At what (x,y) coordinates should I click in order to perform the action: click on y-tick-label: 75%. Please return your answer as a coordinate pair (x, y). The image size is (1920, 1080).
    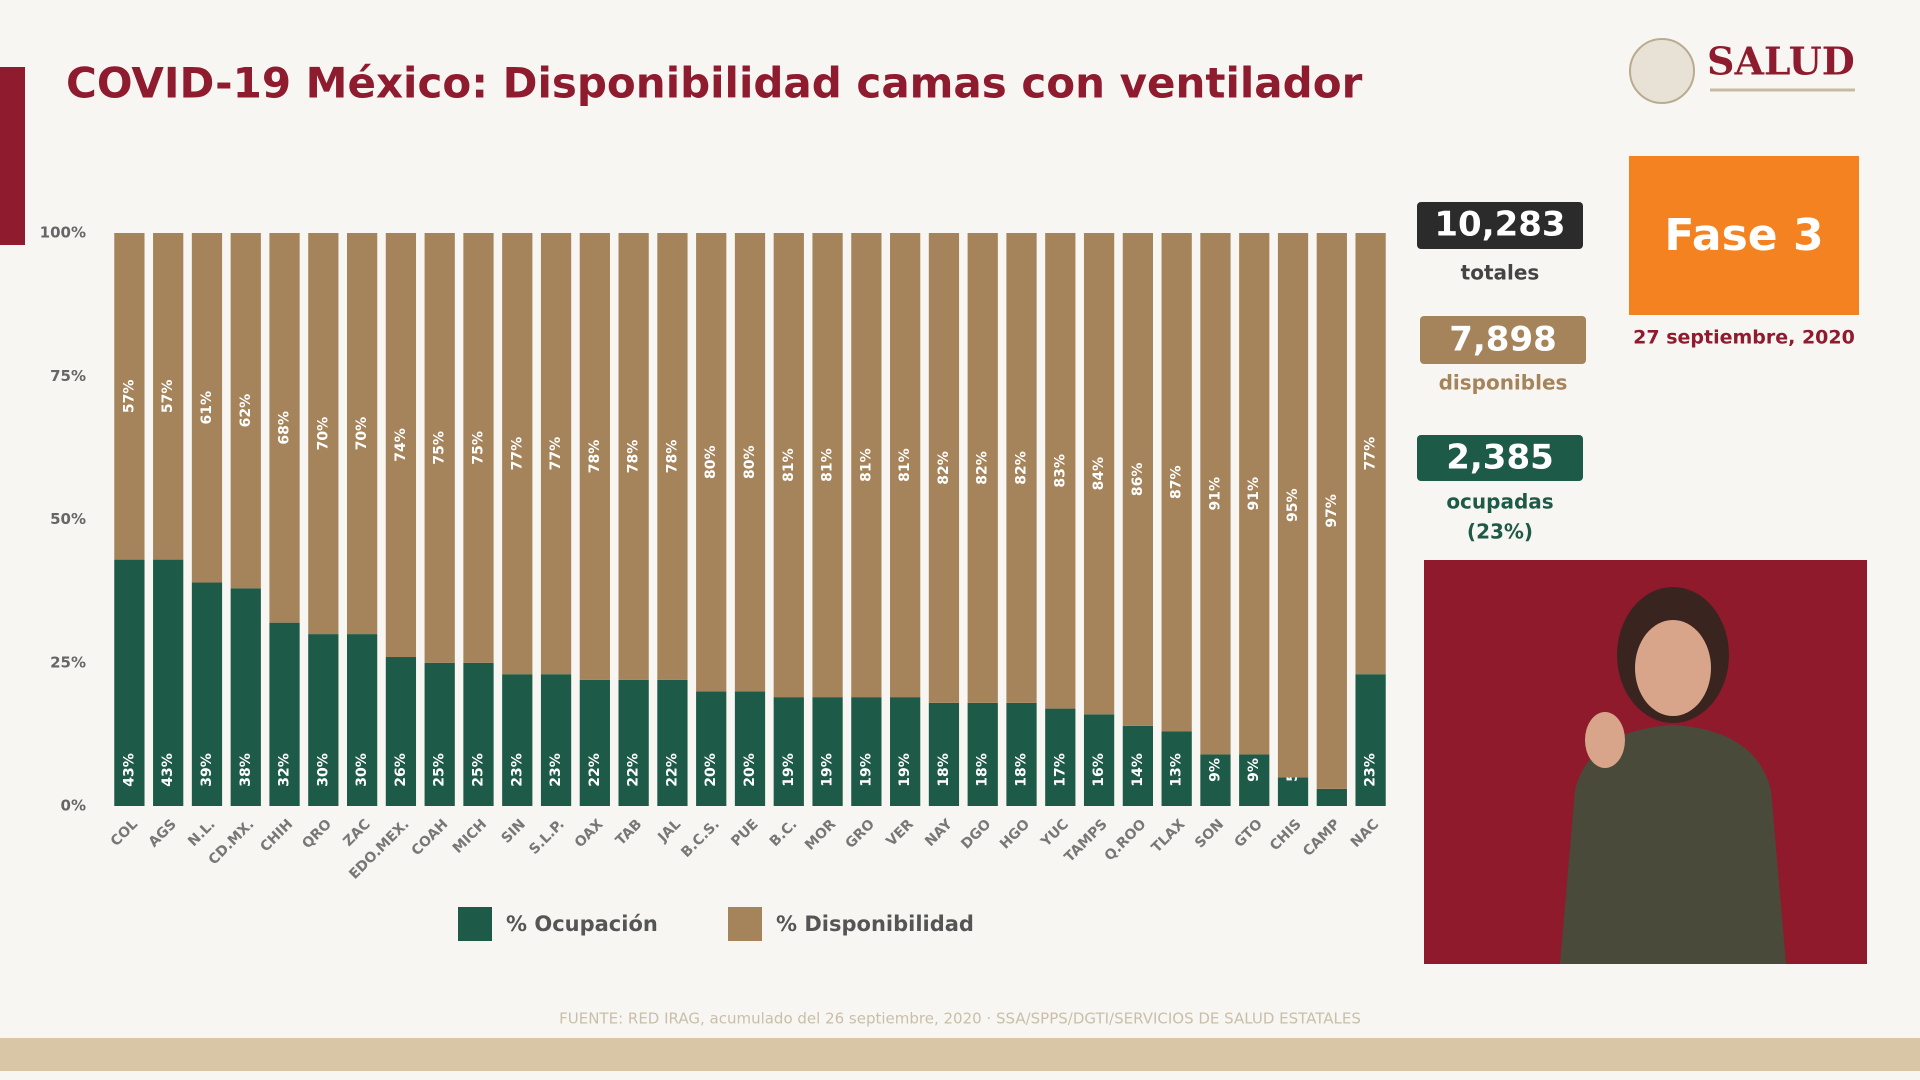
    Looking at the image, I should click on (68, 376).